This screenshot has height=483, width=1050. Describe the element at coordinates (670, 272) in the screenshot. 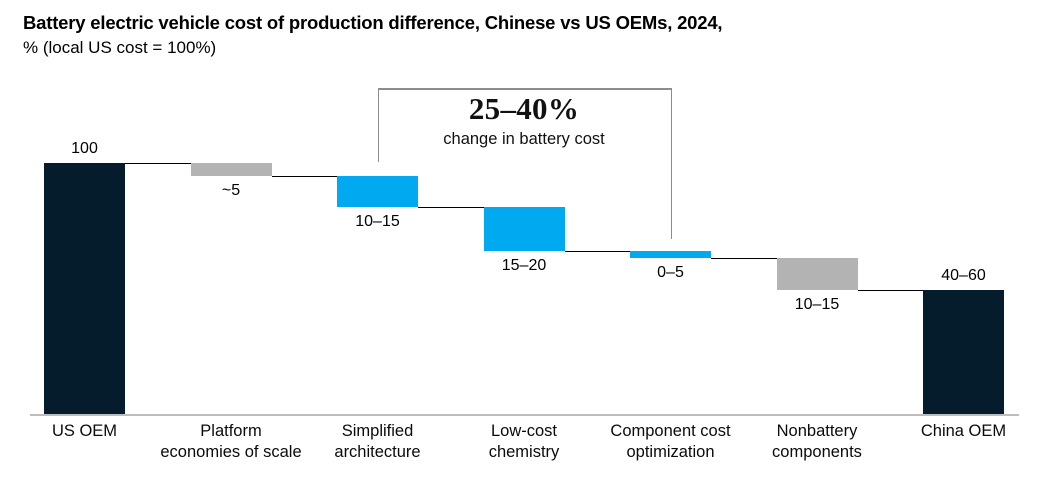

I see `value-label-component-cost-optimization: 0–5` at that location.